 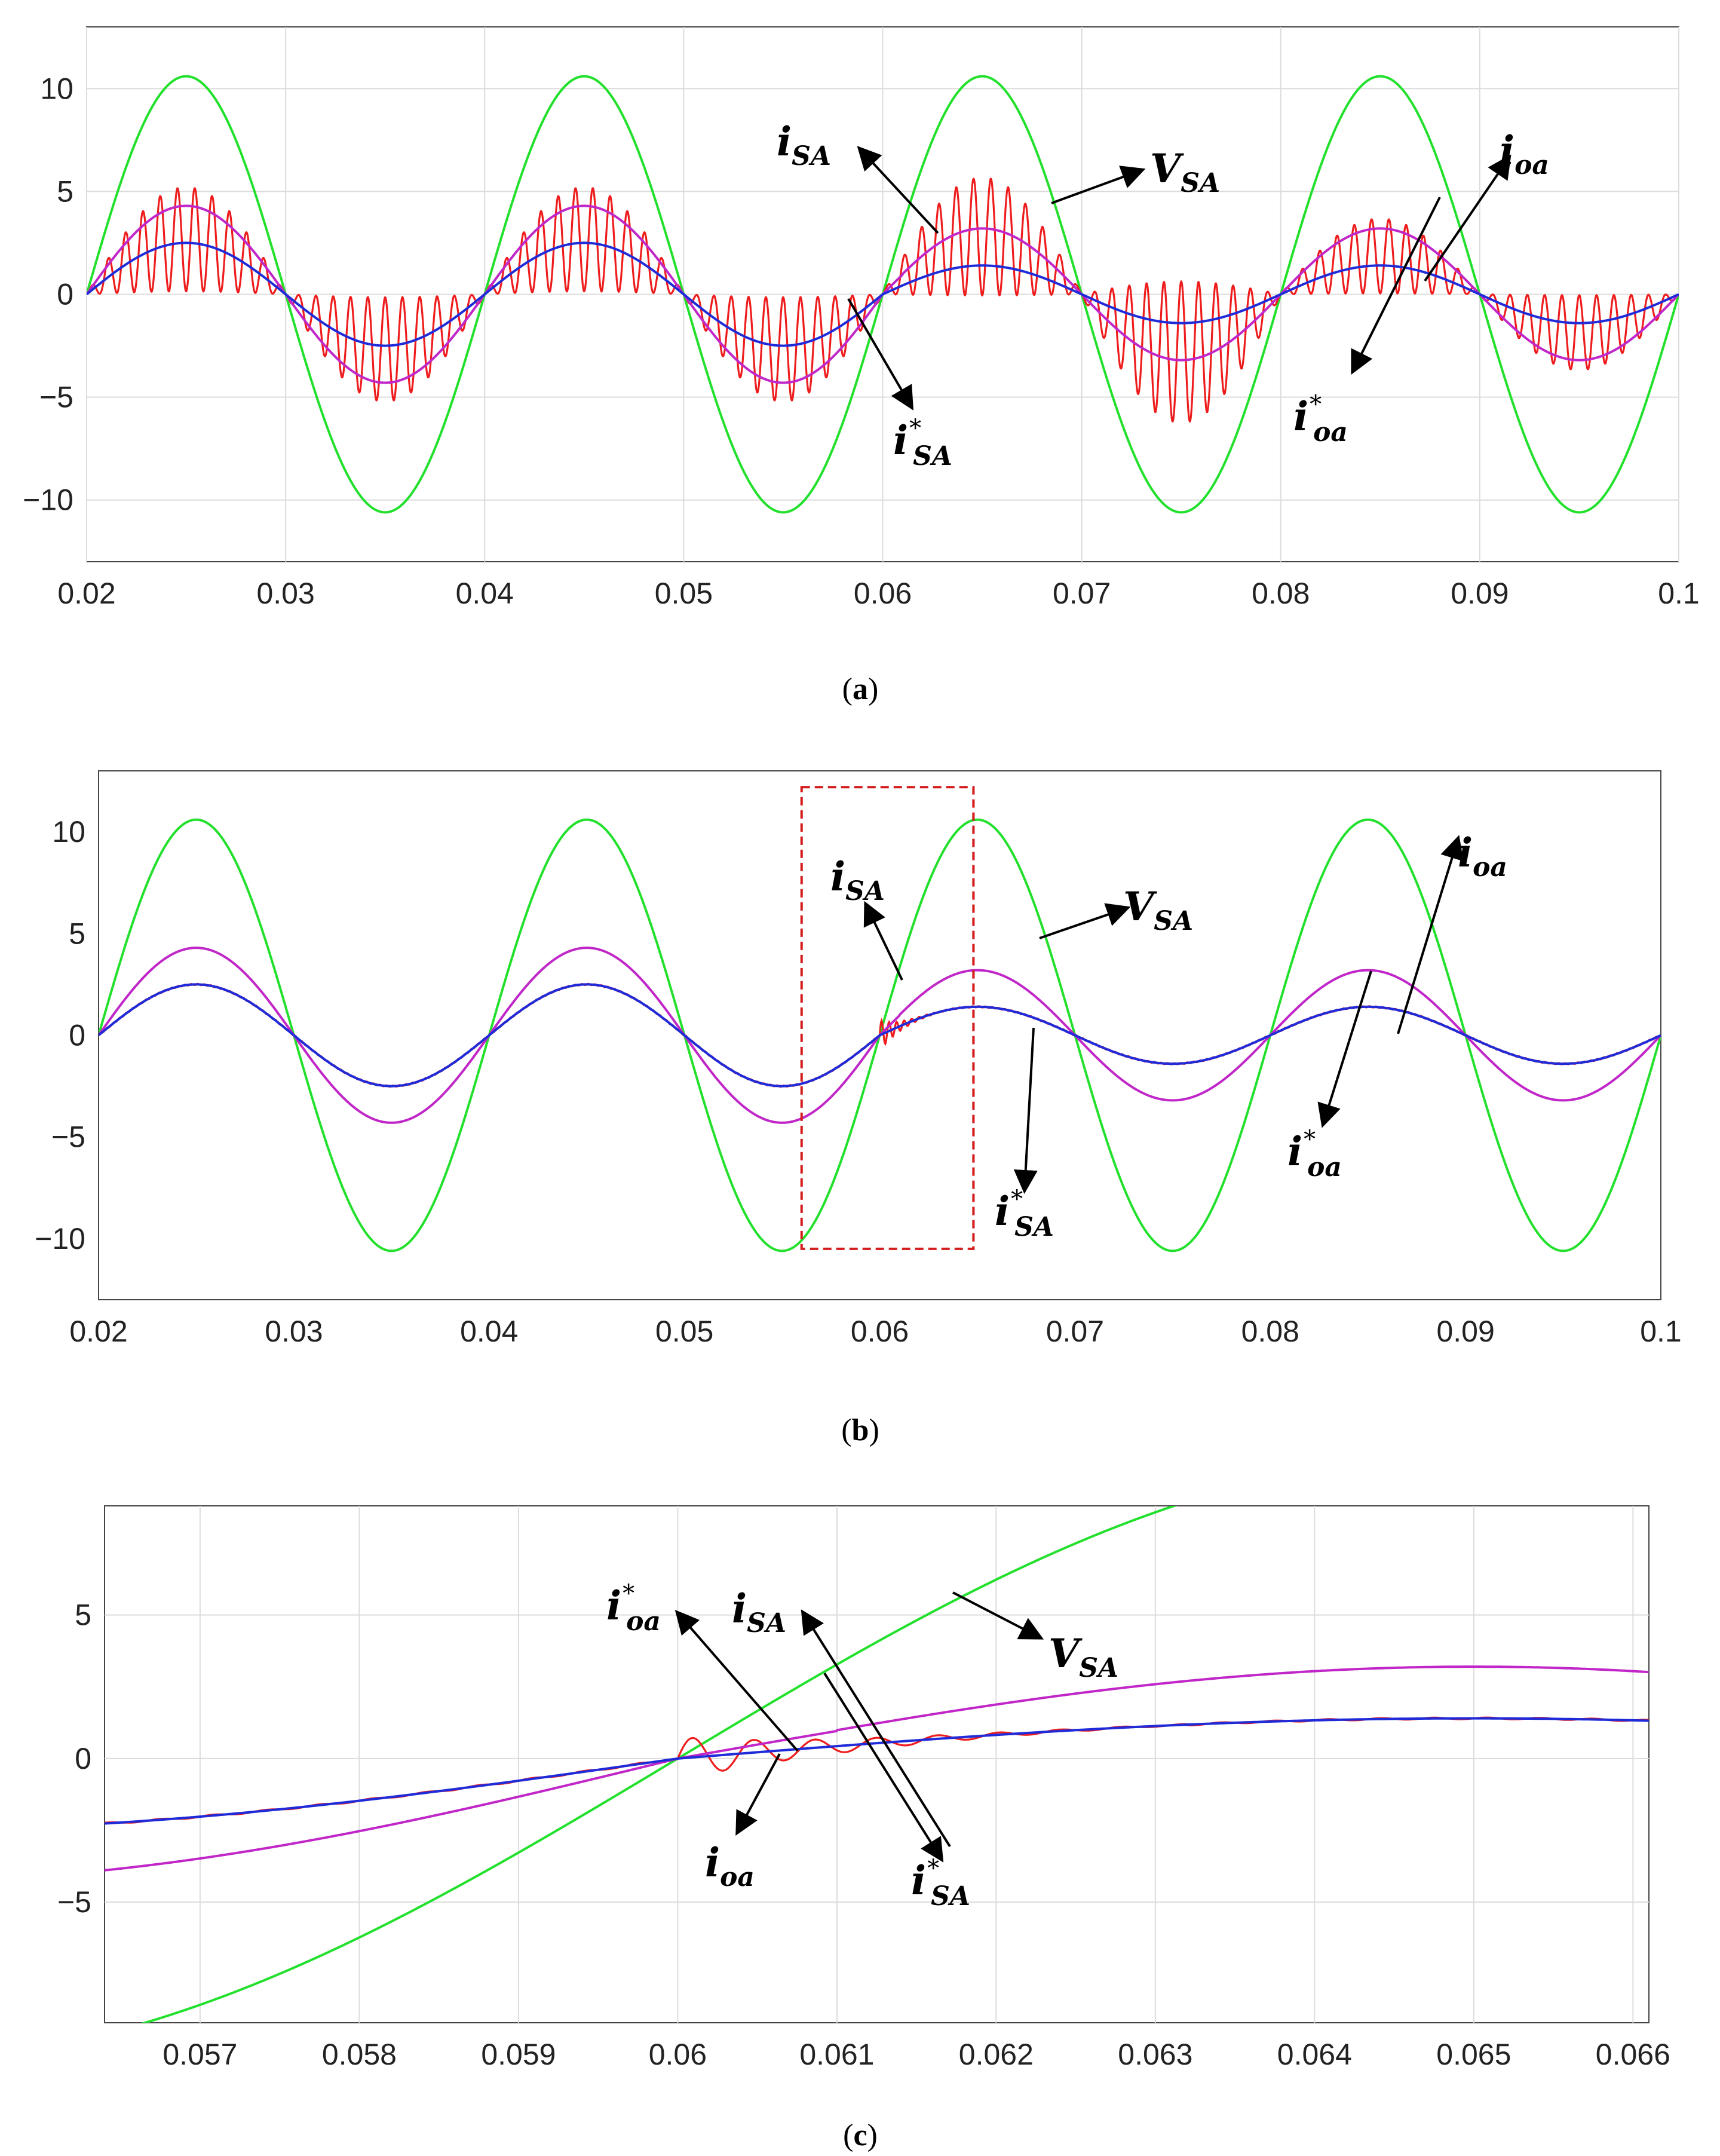 I want to click on x-tick-label: 0.058, so click(x=359, y=2054).